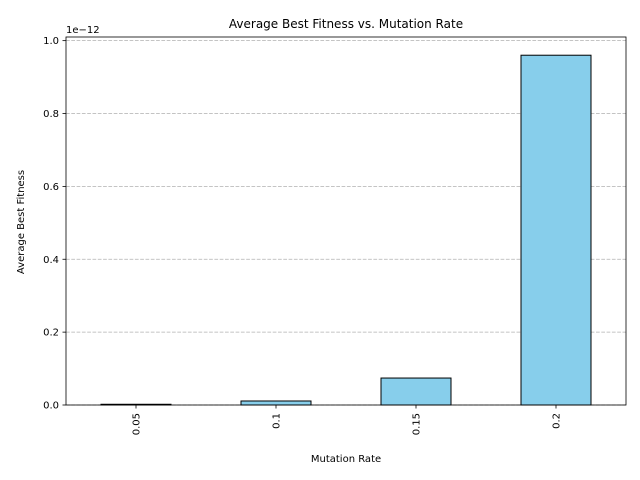 The width and height of the screenshot is (640, 480). What do you see at coordinates (137, 424) in the screenshot?
I see `x-tick-label: 0.05` at bounding box center [137, 424].